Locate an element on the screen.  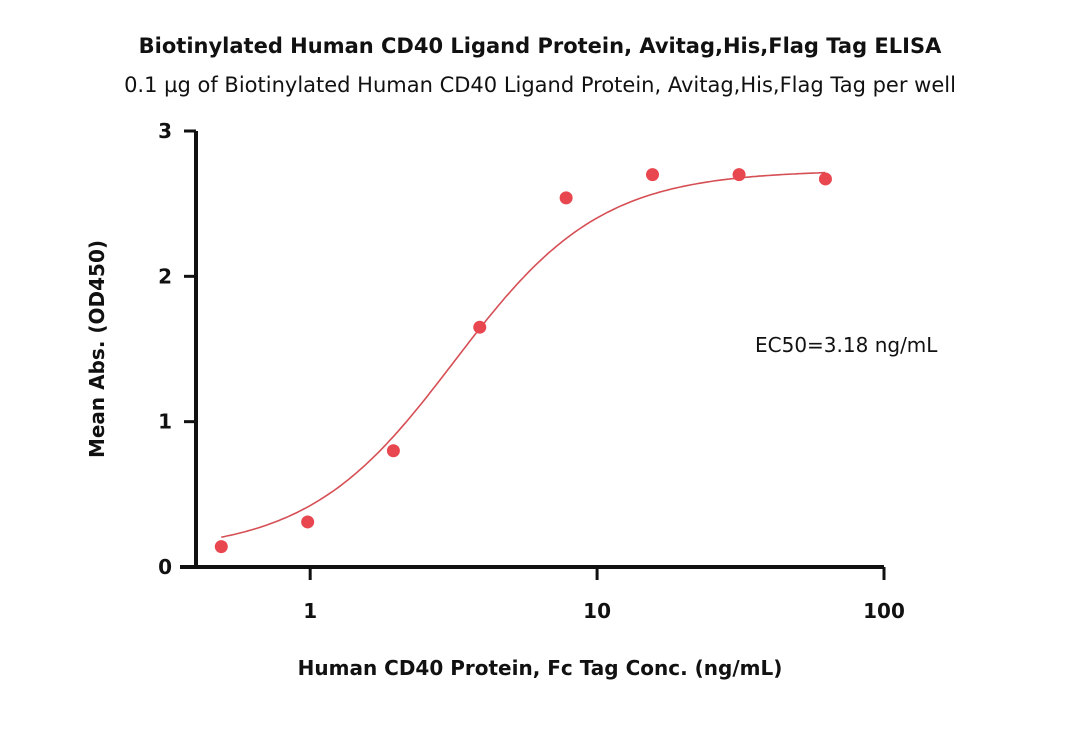
ec50-annotation: EC50=3.18 ng/mL is located at coordinates (846, 345).